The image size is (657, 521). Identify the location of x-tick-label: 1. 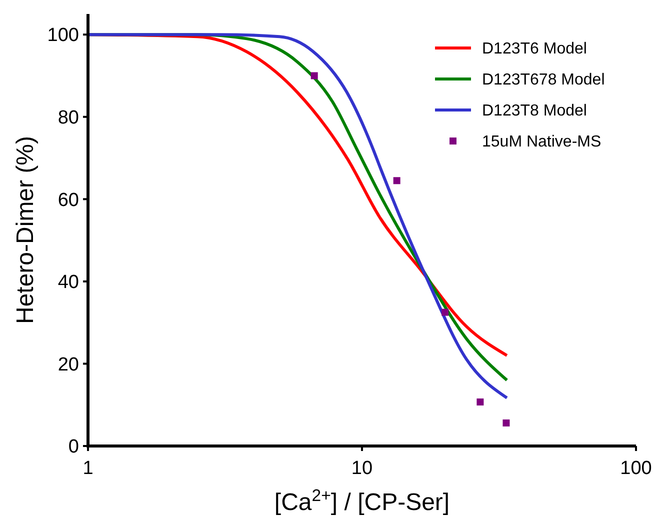
(88, 468).